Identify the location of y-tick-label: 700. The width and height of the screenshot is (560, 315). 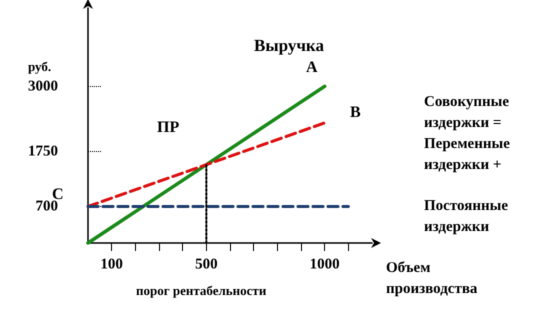
(47, 206).